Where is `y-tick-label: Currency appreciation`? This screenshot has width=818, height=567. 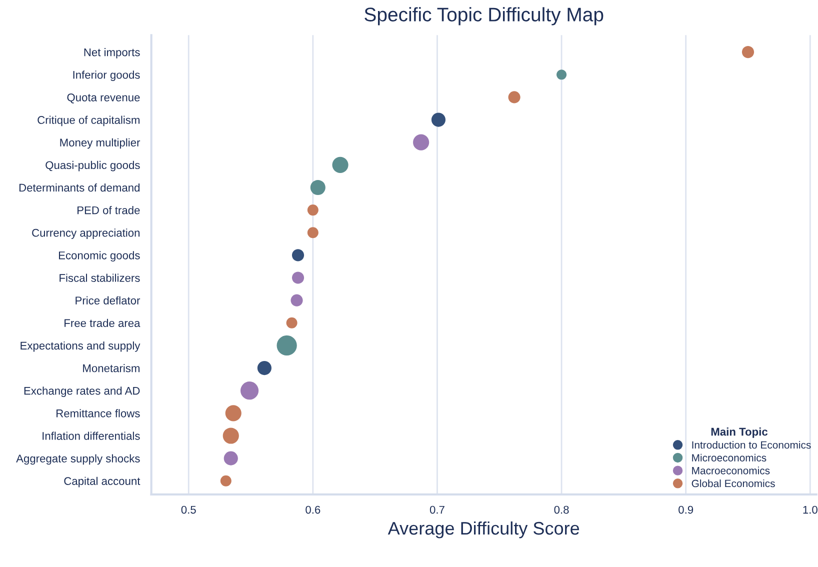
y-tick-label: Currency appreciation is located at coordinates (86, 233).